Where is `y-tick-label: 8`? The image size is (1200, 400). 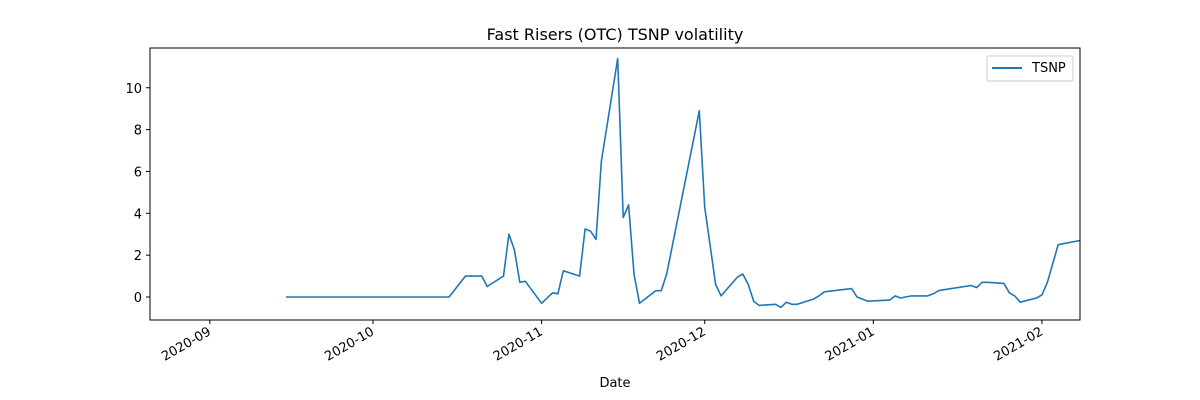 y-tick-label: 8 is located at coordinates (138, 131).